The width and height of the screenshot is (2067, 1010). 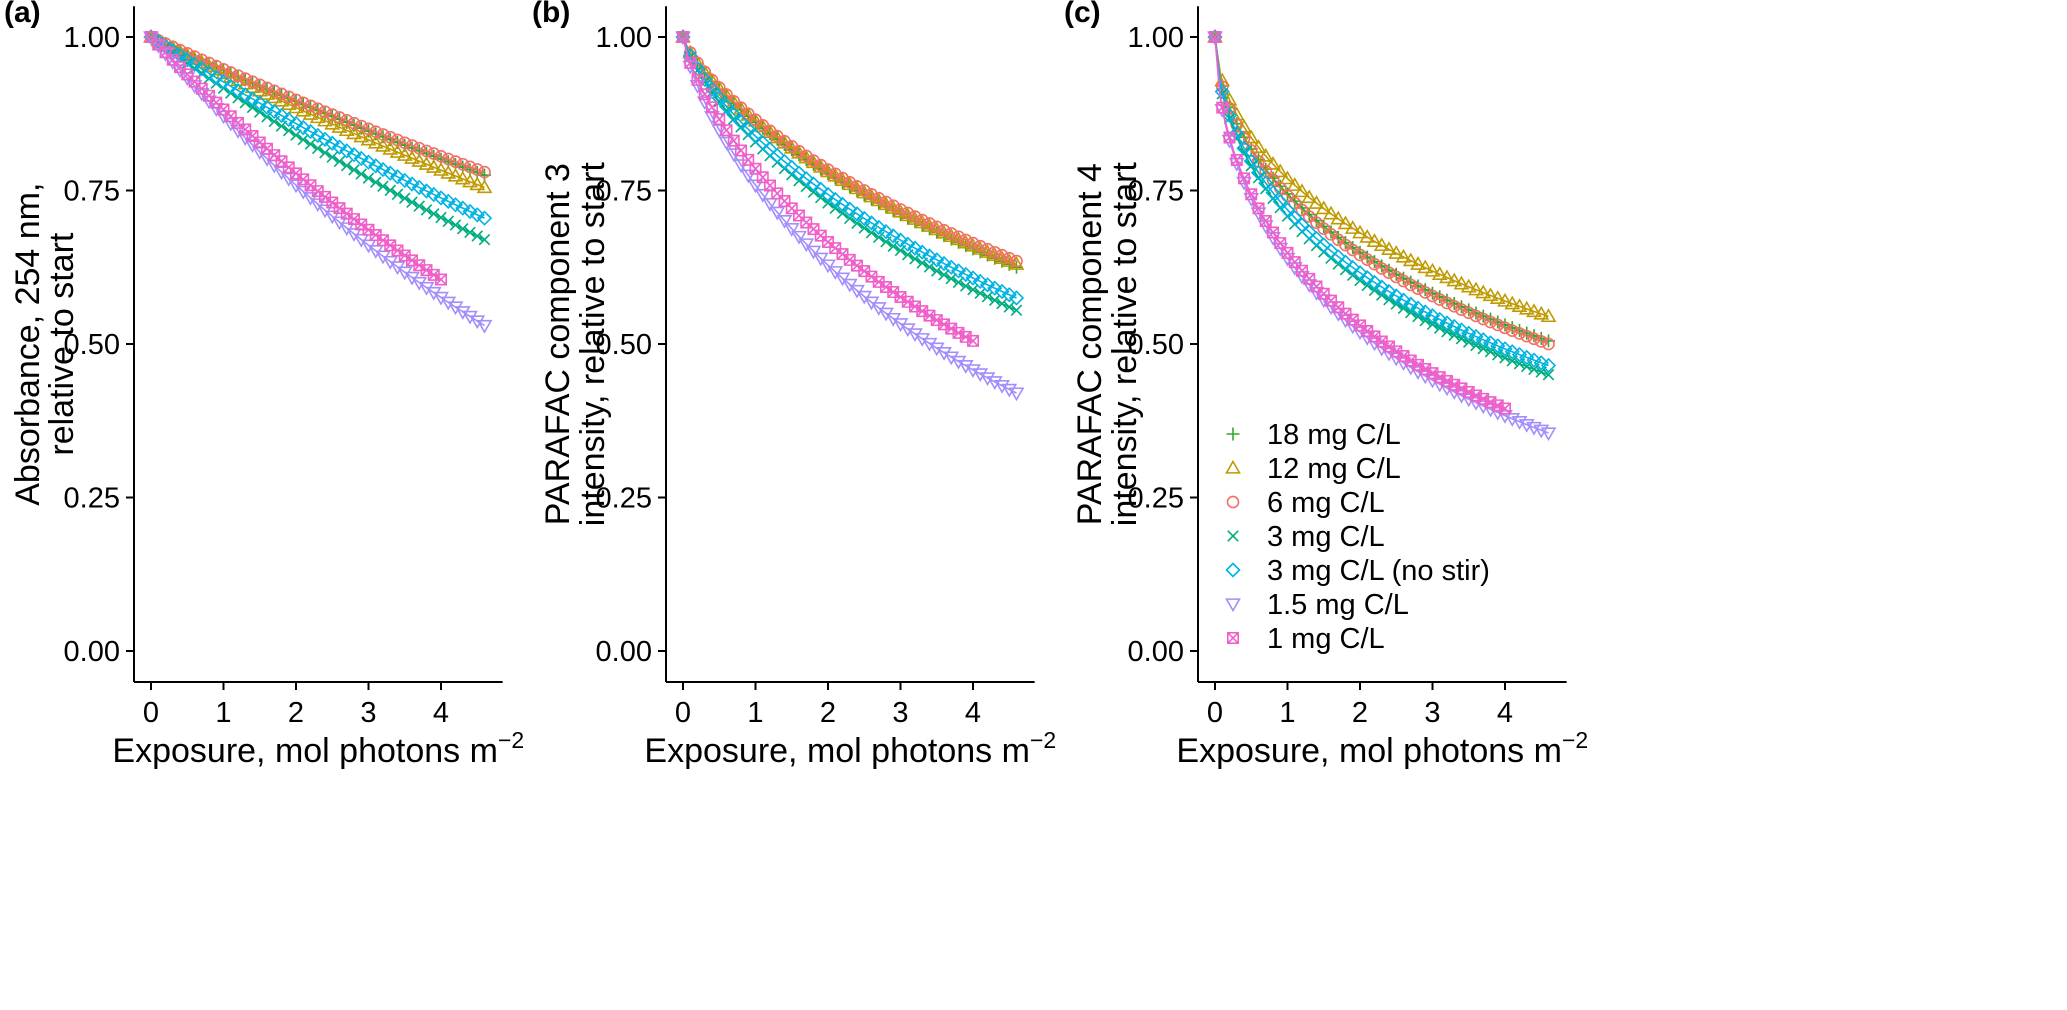 What do you see at coordinates (755, 713) in the screenshot?
I see `x-tick-label: 1` at bounding box center [755, 713].